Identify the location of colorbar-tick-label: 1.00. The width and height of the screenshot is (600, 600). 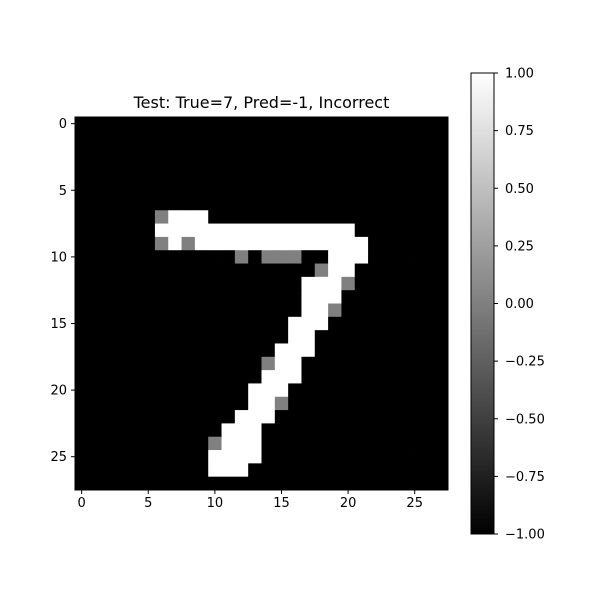
(519, 74).